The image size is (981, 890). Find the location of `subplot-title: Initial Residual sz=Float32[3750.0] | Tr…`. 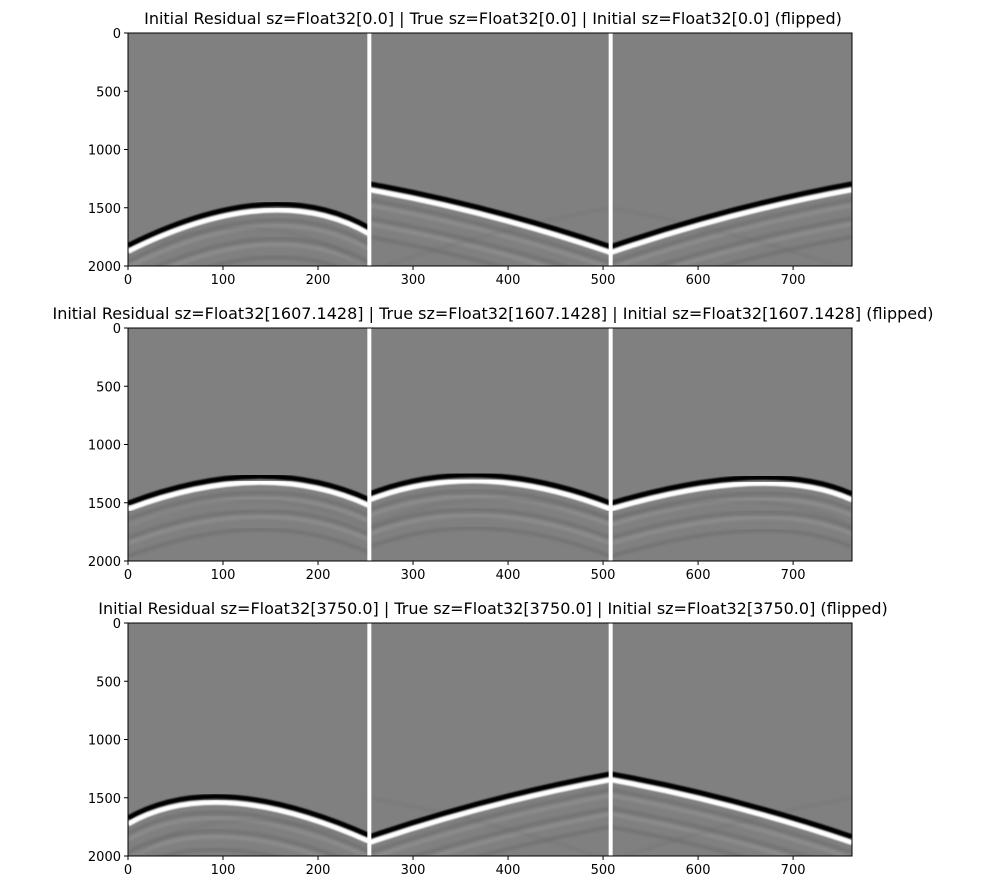

subplot-title: Initial Residual sz=Float32[3750.0] | Tr… is located at coordinates (492, 608).